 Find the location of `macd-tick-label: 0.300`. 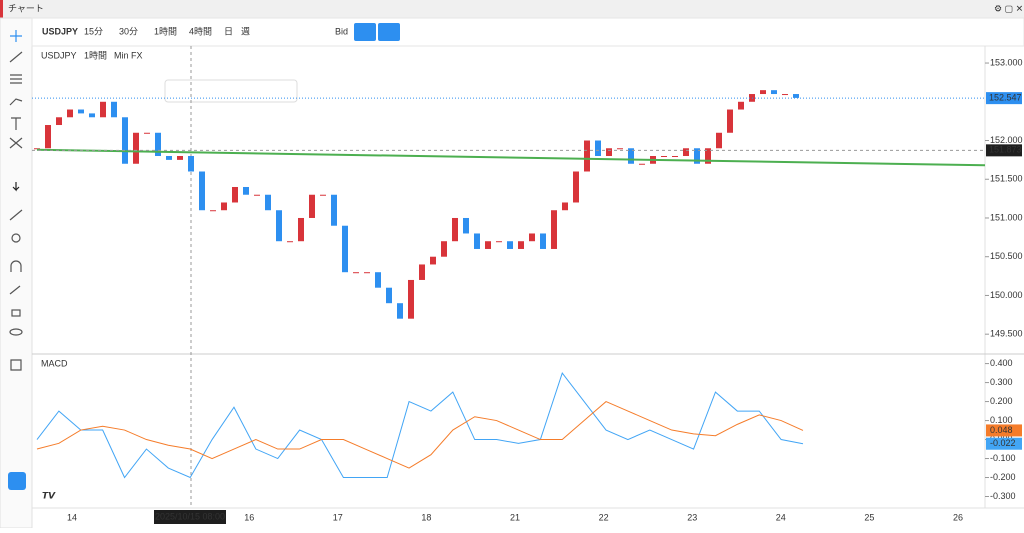

macd-tick-label: 0.300 is located at coordinates (1001, 382).